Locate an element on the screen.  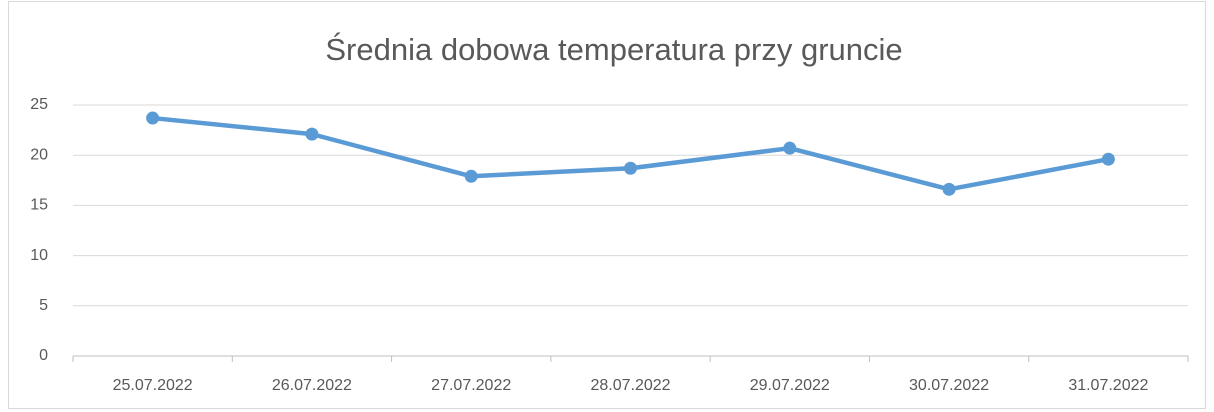
y-tick-label: 25 is located at coordinates (39, 104).